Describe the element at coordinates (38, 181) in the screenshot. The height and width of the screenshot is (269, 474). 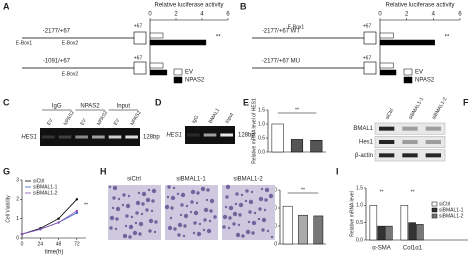
I see `legend-label: siCtrl` at that location.